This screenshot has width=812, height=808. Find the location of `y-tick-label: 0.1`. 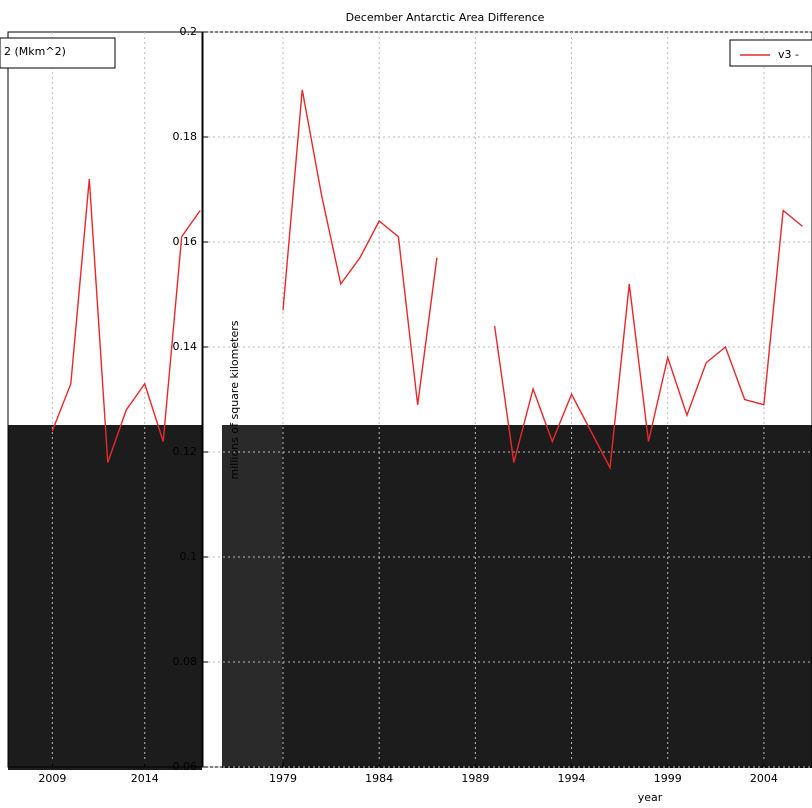

y-tick-label: 0.1 is located at coordinates (189, 556).